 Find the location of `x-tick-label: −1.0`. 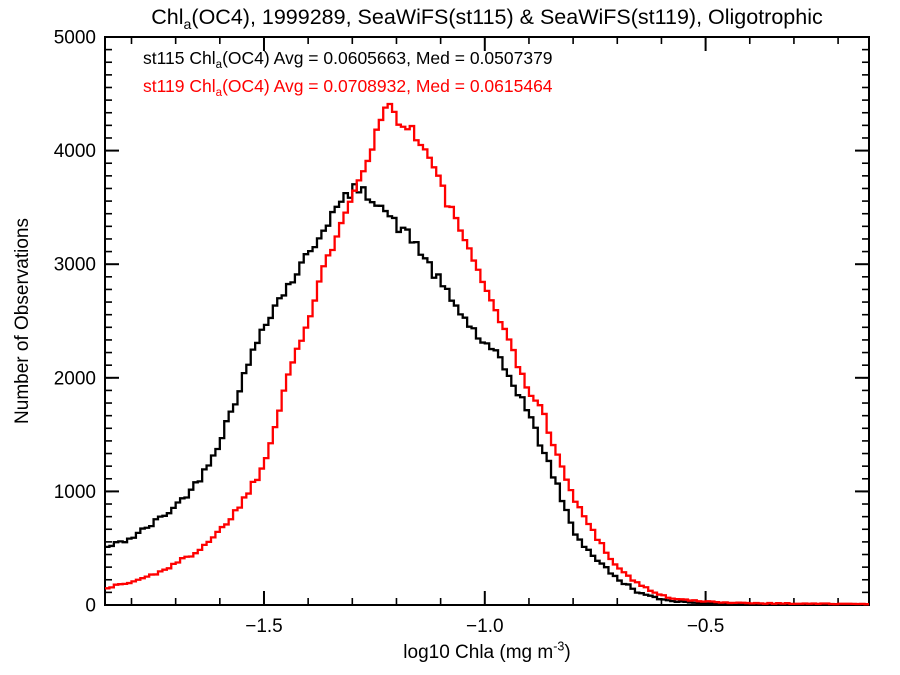

x-tick-label: −1.0 is located at coordinates (485, 626).